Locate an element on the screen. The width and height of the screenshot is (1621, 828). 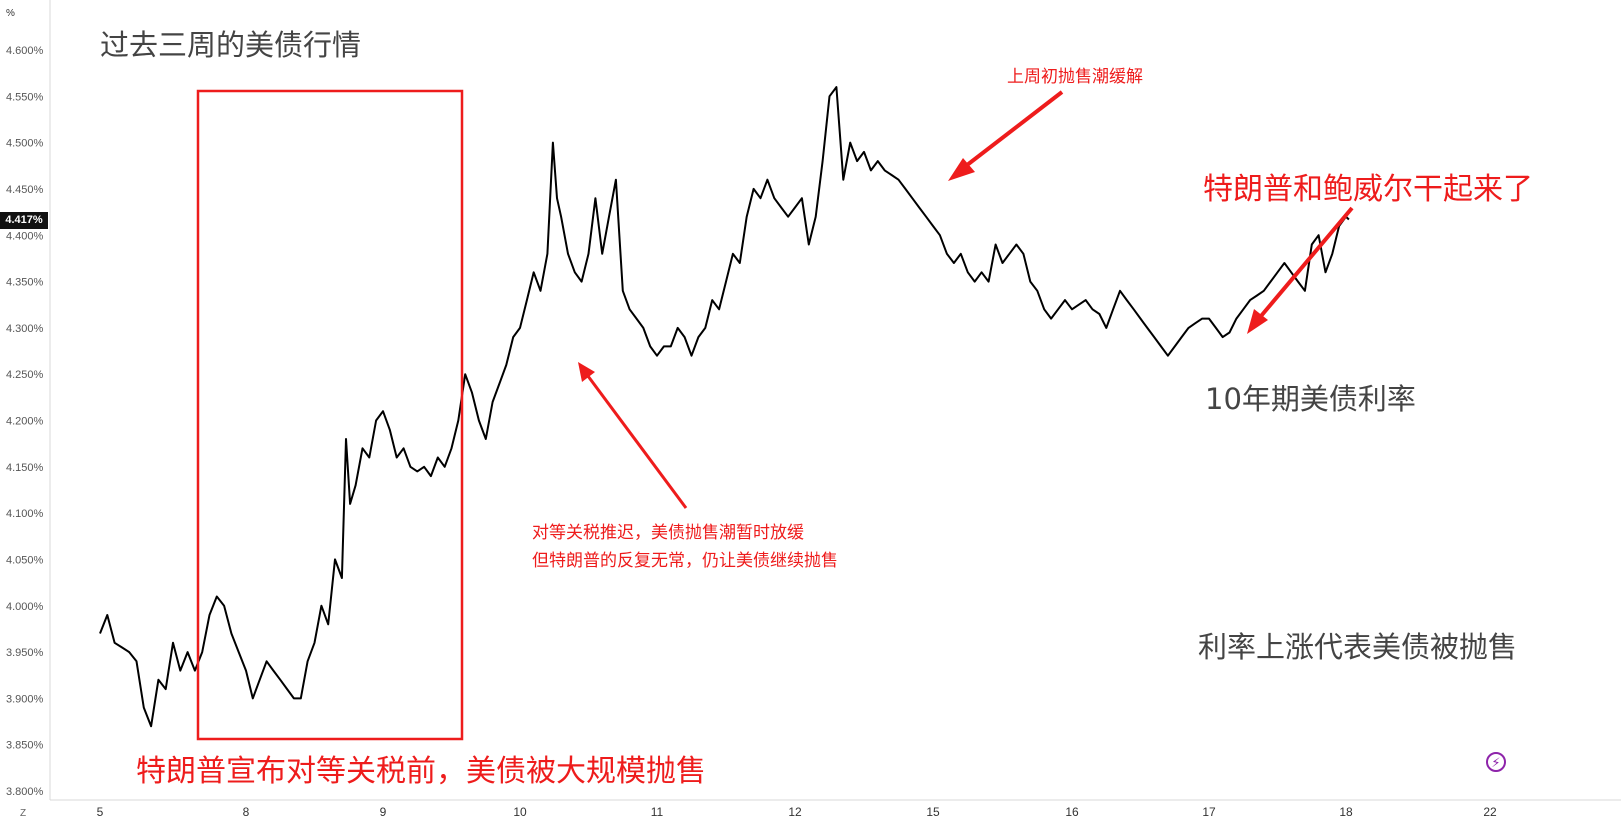
y-tick-label: 3.950% is located at coordinates (25, 653).